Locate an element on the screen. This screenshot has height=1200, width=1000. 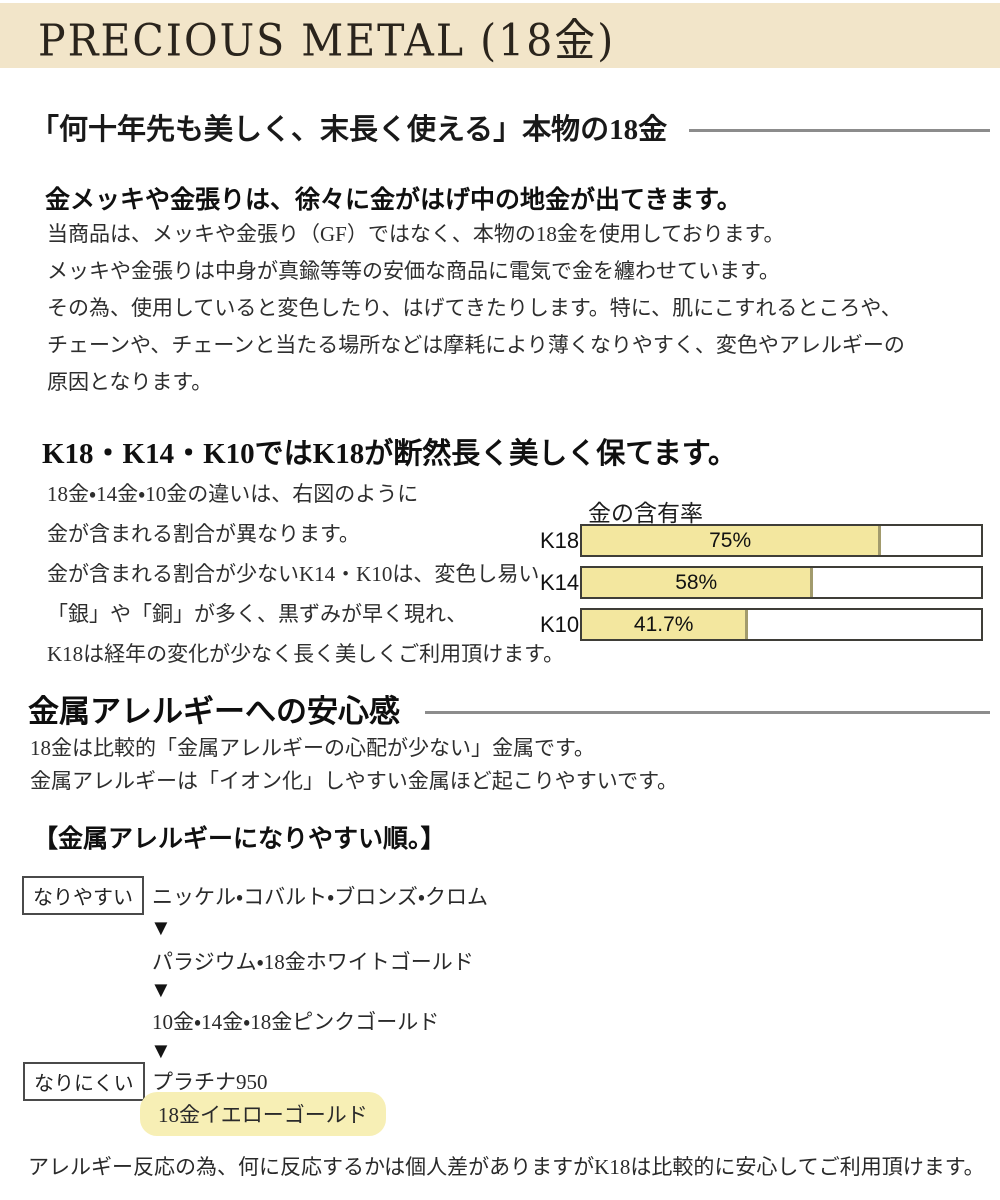
paragraph-line: 金が含まれる割合が異なります。 is located at coordinates (203, 534).